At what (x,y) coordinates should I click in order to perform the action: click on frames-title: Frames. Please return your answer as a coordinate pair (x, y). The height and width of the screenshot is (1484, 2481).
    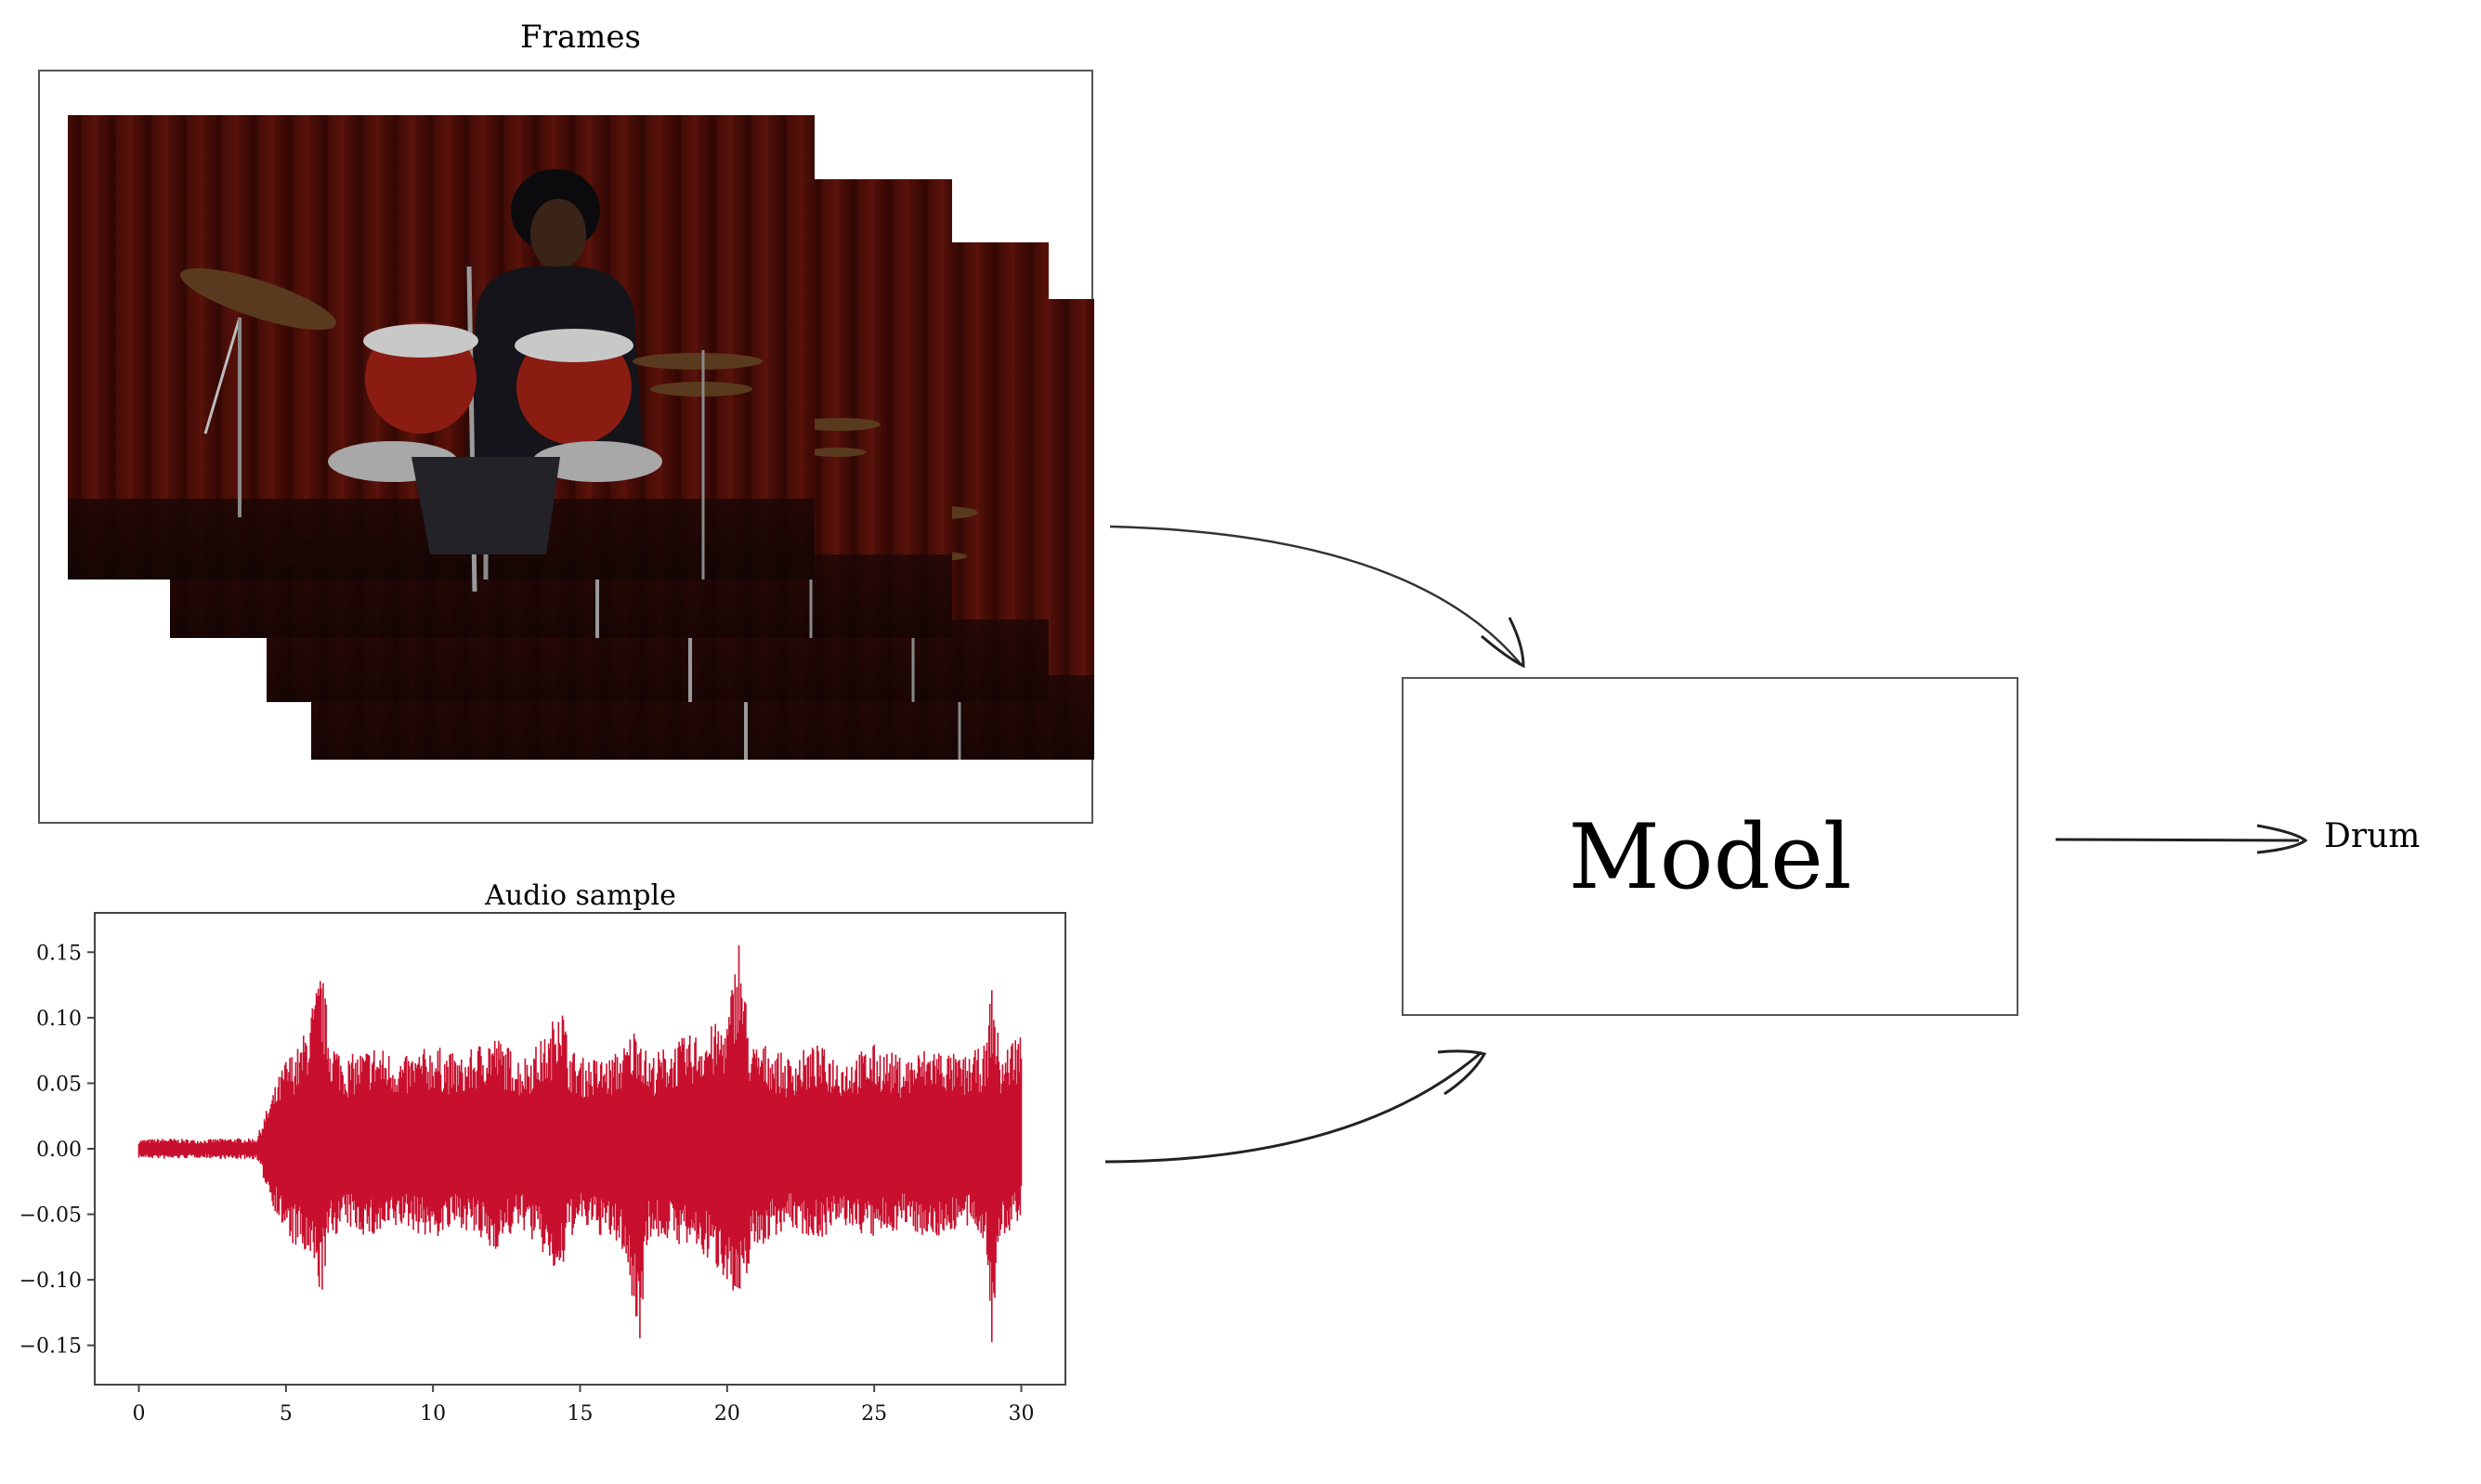
    Looking at the image, I should click on (580, 37).